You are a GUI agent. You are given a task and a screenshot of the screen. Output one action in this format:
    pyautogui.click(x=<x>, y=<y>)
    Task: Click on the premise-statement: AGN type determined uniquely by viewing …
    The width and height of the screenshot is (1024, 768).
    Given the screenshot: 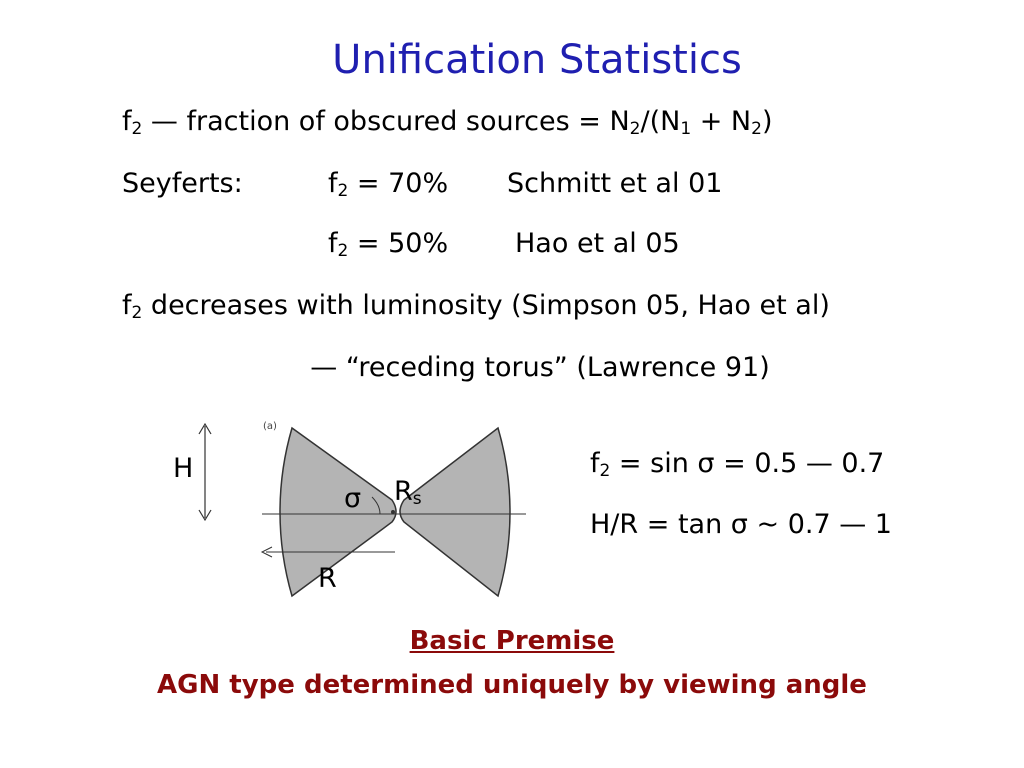 What is the action you would take?
    pyautogui.click(x=512, y=685)
    